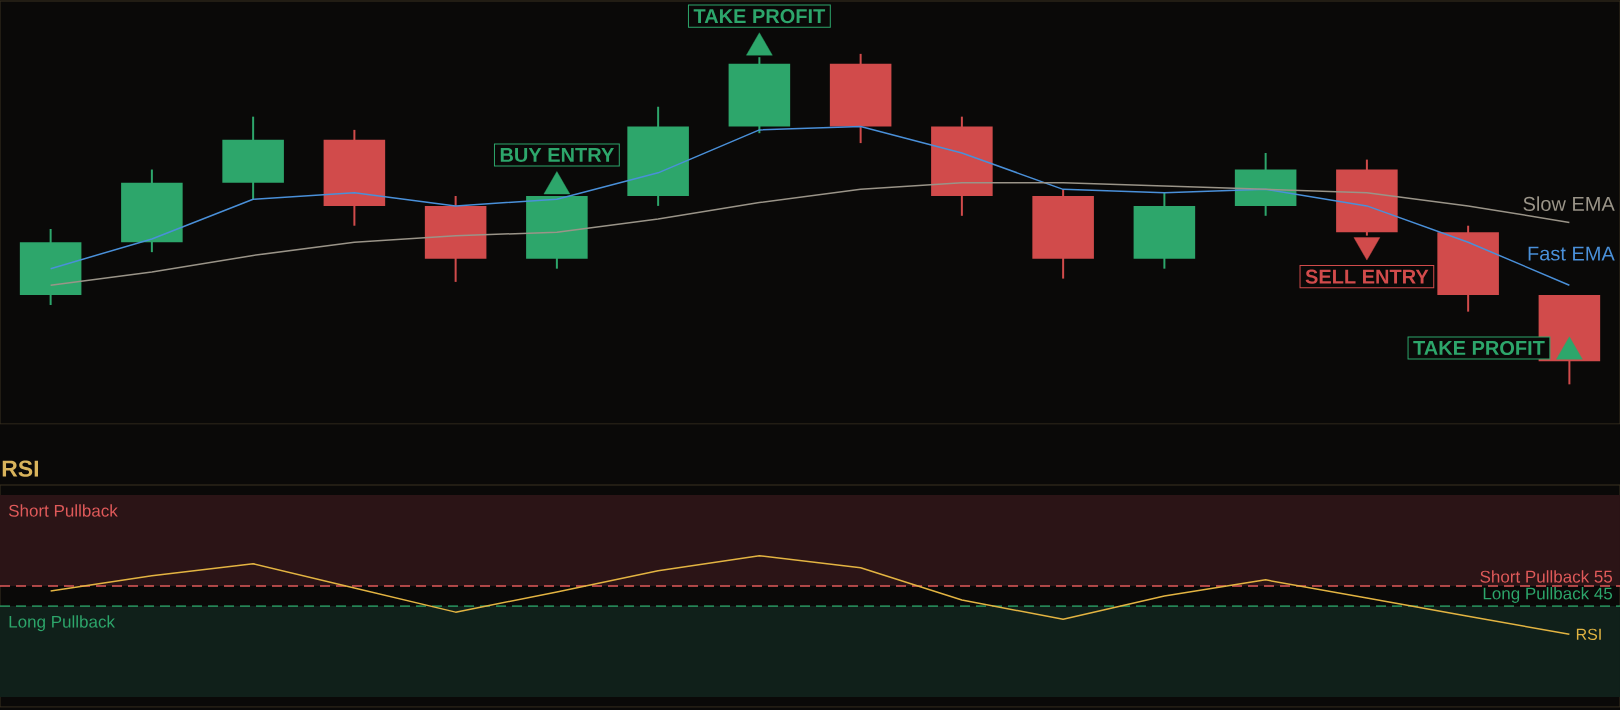 This screenshot has height=710, width=1620. Describe the element at coordinates (1569, 203) in the screenshot. I see `series-label: Slow EMA` at that location.